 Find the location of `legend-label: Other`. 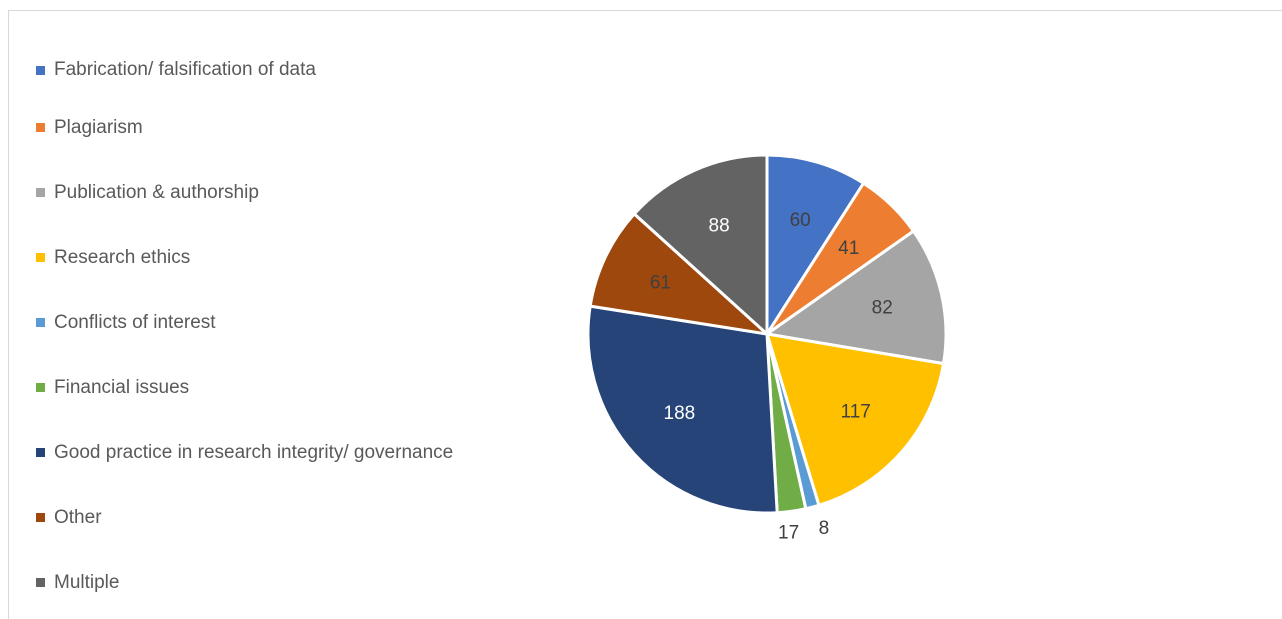

legend-label: Other is located at coordinates (78, 517).